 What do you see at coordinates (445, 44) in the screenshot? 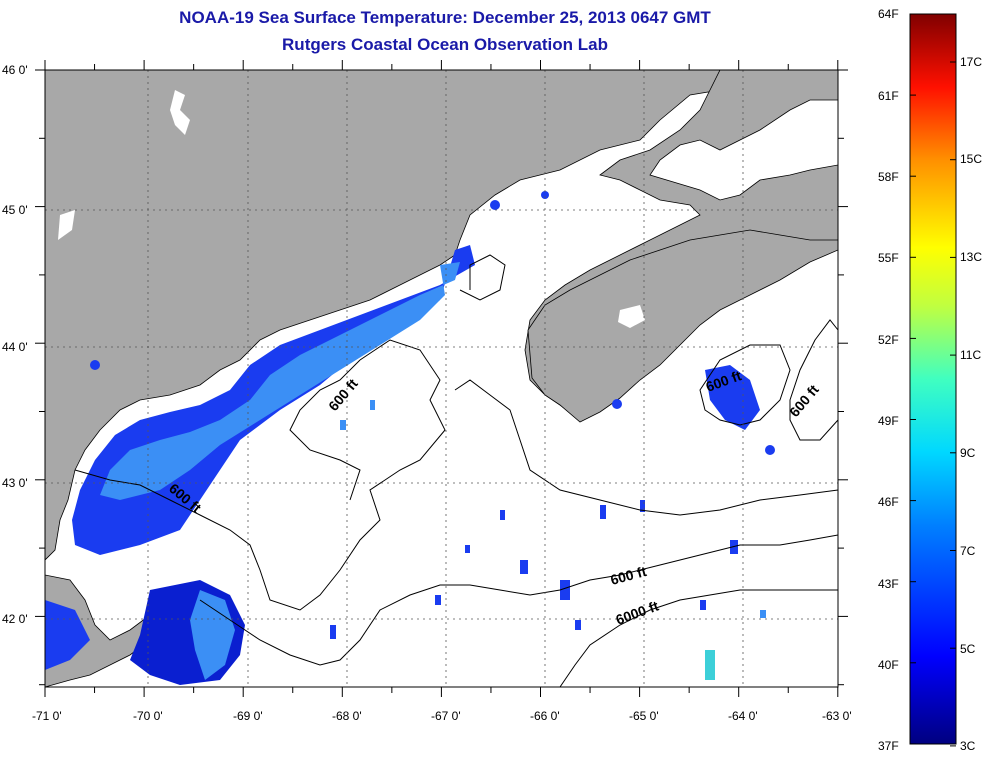
I see `map-subtitle: Rutgers Coastal Ocean Observation Lab` at bounding box center [445, 44].